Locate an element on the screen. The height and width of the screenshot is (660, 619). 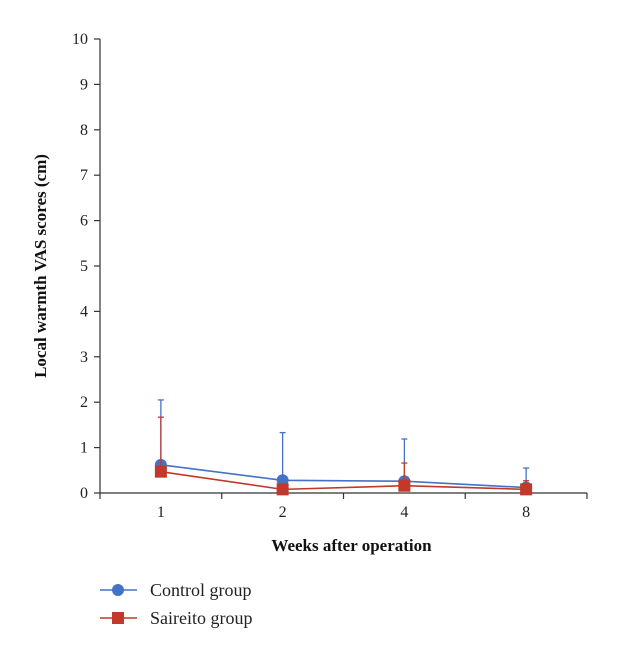
legend-item: Control group is located at coordinates (176, 590).